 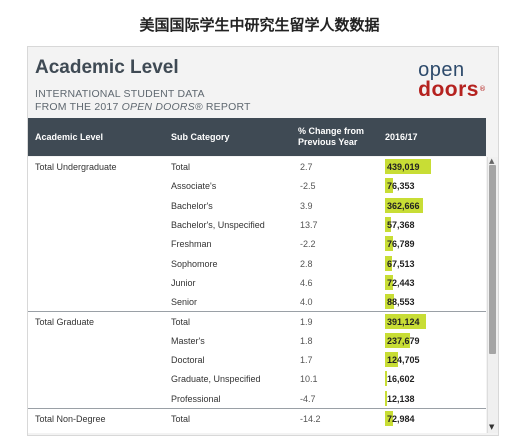 I want to click on panel-title: Academic Level, so click(x=107, y=67).